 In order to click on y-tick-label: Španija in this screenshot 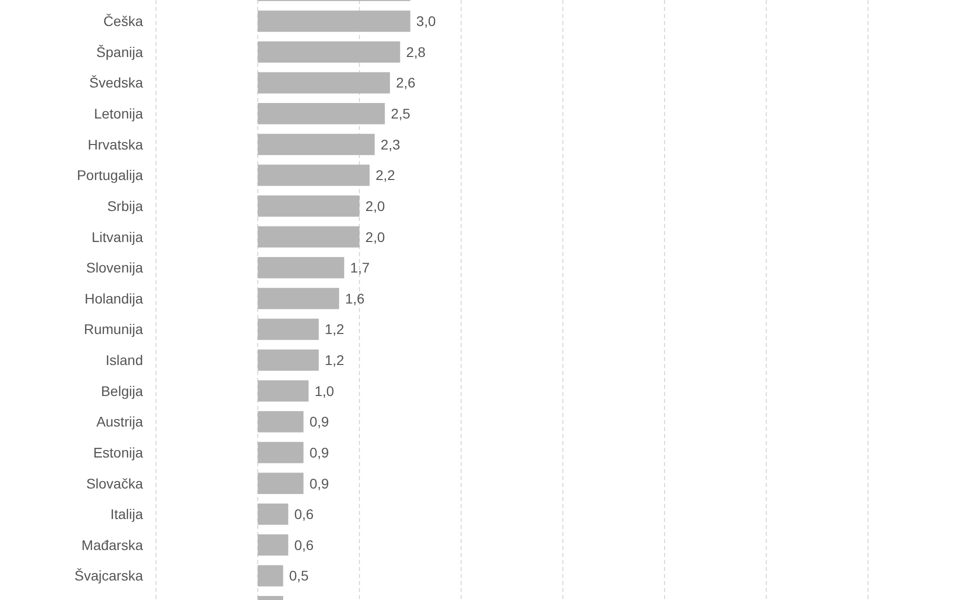, I will do `click(120, 52)`.